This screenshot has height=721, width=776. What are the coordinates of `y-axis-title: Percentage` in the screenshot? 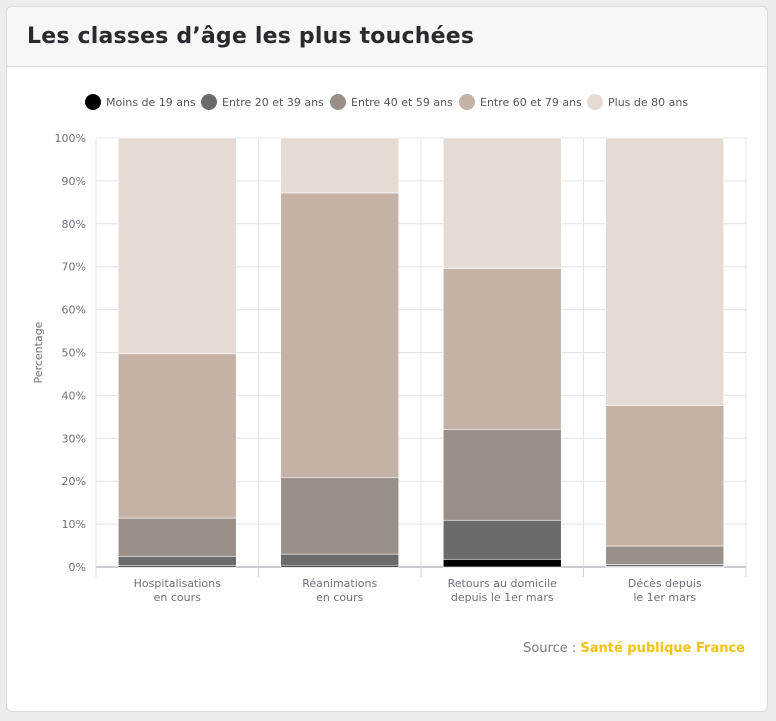 It's located at (38, 352).